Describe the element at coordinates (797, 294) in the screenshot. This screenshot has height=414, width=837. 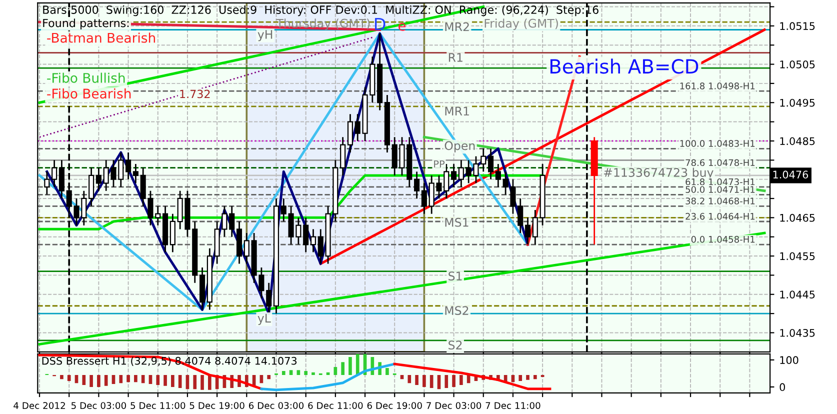
I see `y-tick-label: 1.0445` at that location.